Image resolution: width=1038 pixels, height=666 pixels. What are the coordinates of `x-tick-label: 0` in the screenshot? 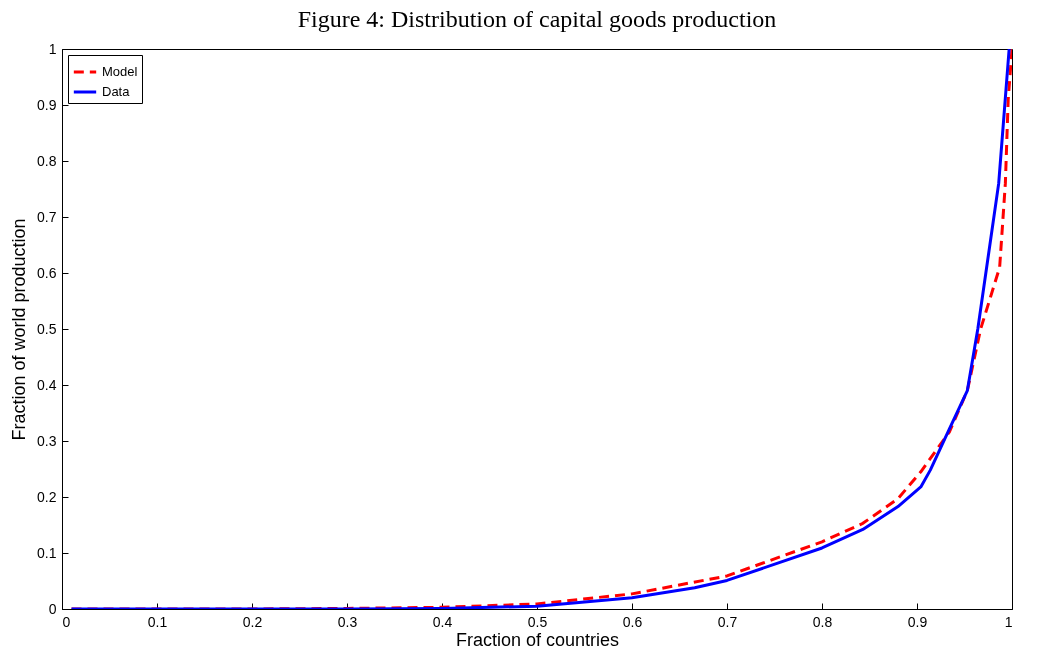 It's located at (66, 621).